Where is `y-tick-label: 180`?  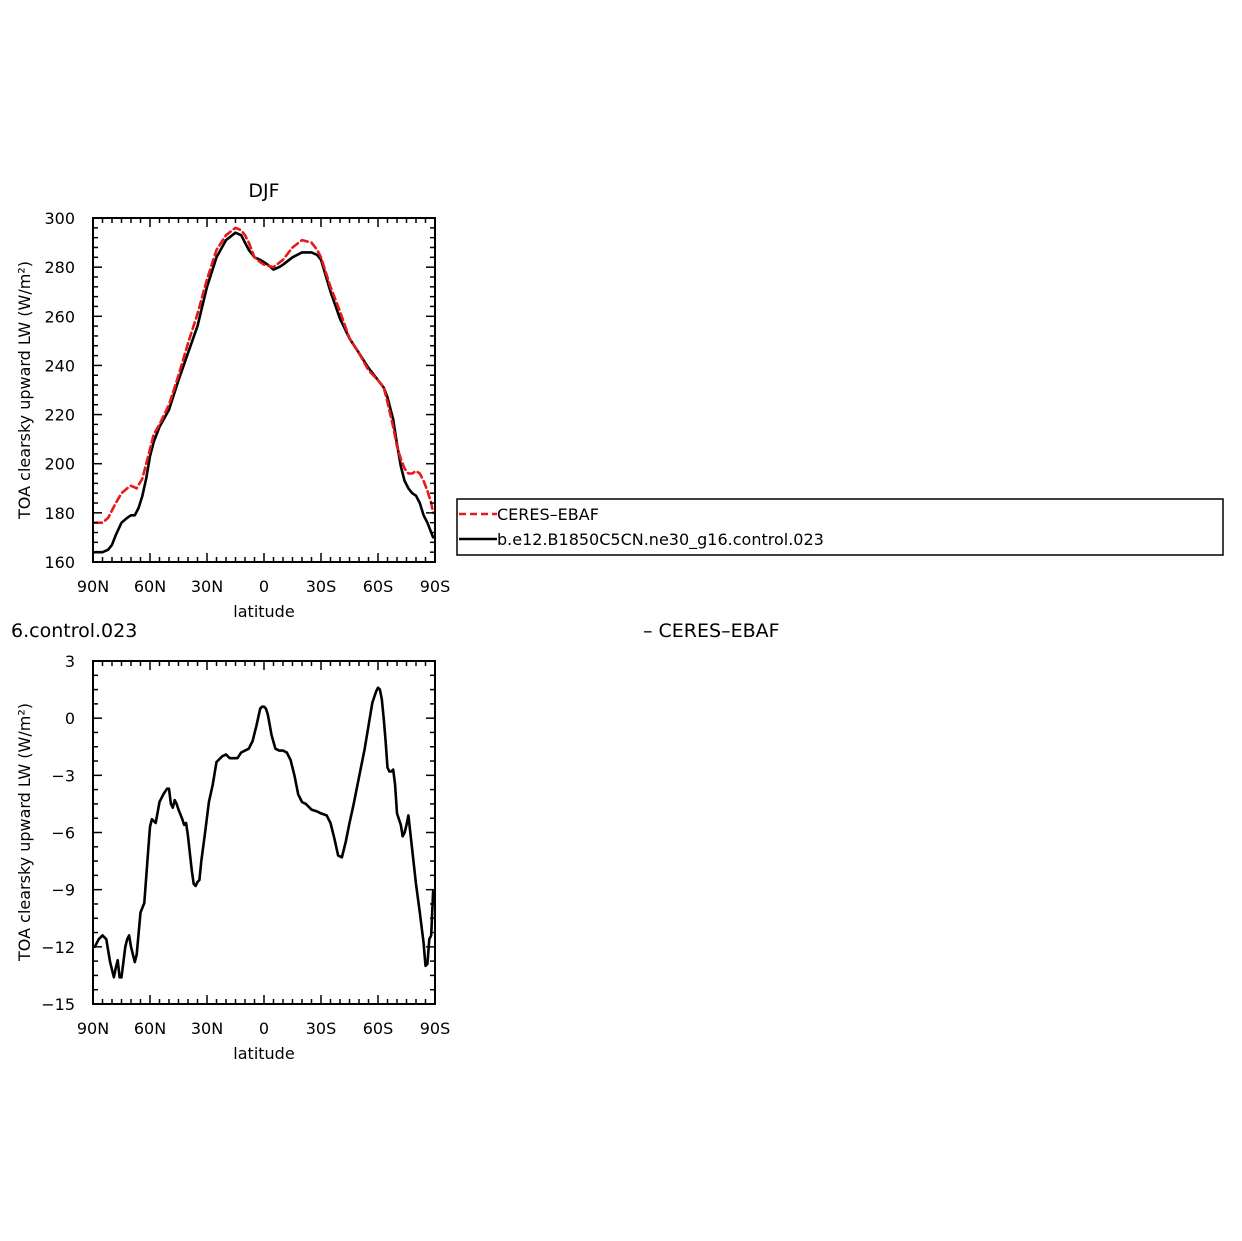
y-tick-label: 180 is located at coordinates (59, 513).